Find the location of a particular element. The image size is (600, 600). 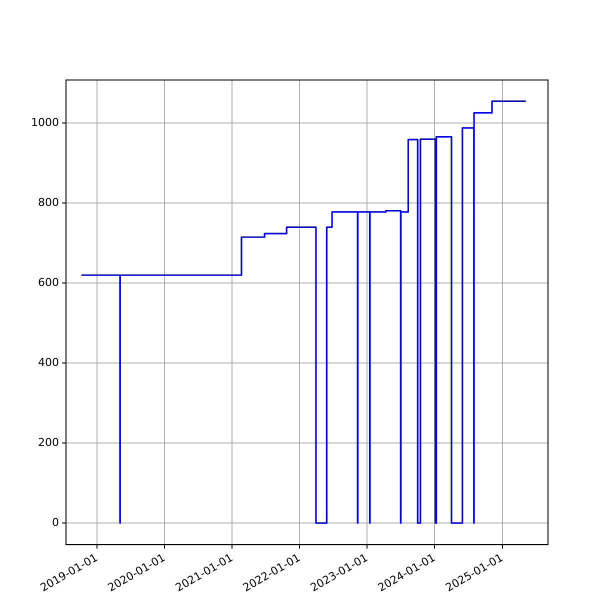

y-tick-label: 800 is located at coordinates (48, 203).